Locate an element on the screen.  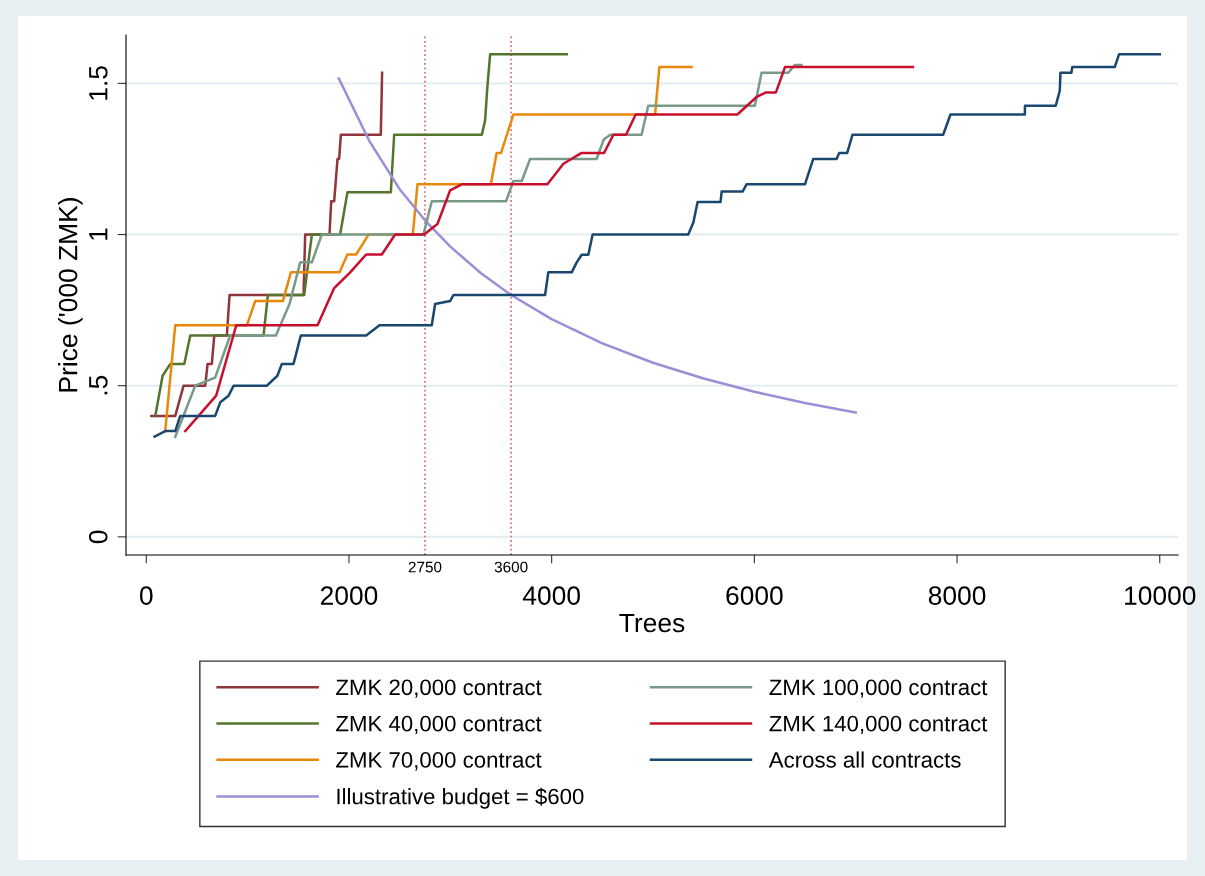
ref-line-label: 2750 is located at coordinates (425, 567).